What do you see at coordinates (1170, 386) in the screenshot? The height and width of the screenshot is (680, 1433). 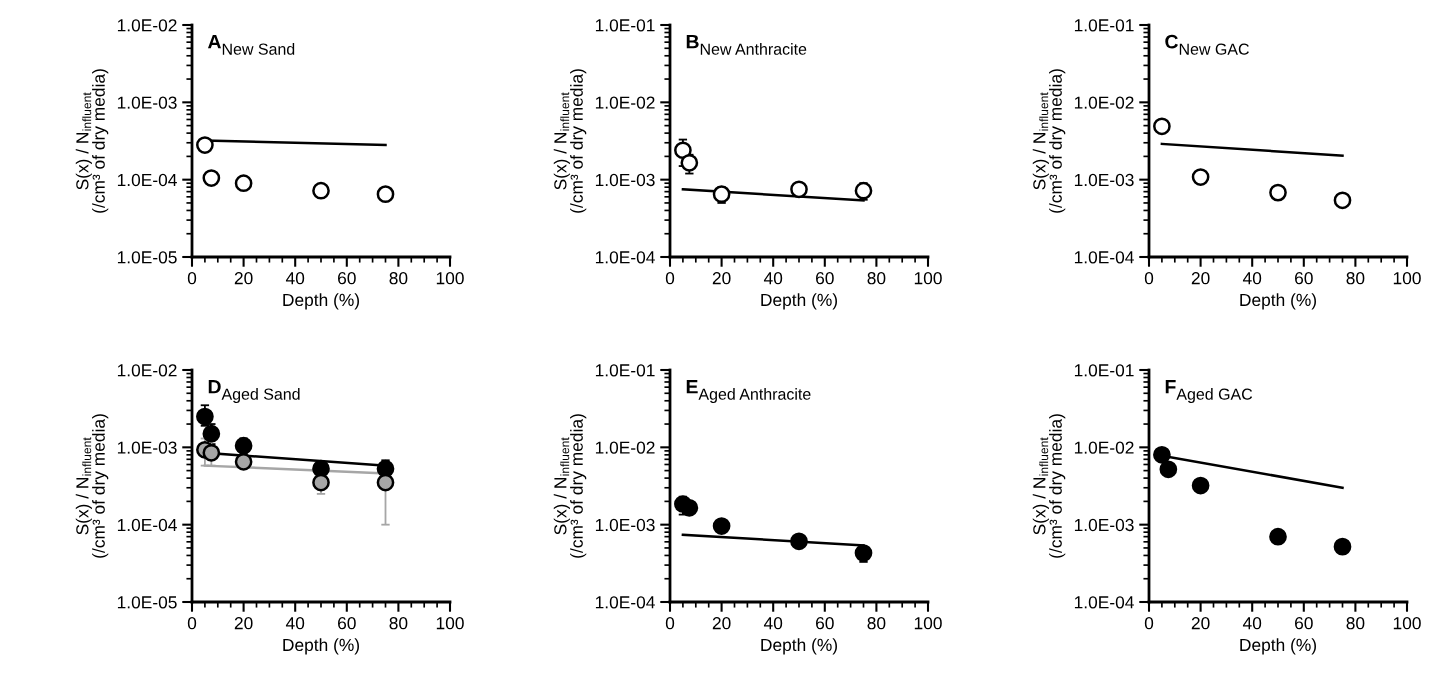 I see `chart-title: F` at bounding box center [1170, 386].